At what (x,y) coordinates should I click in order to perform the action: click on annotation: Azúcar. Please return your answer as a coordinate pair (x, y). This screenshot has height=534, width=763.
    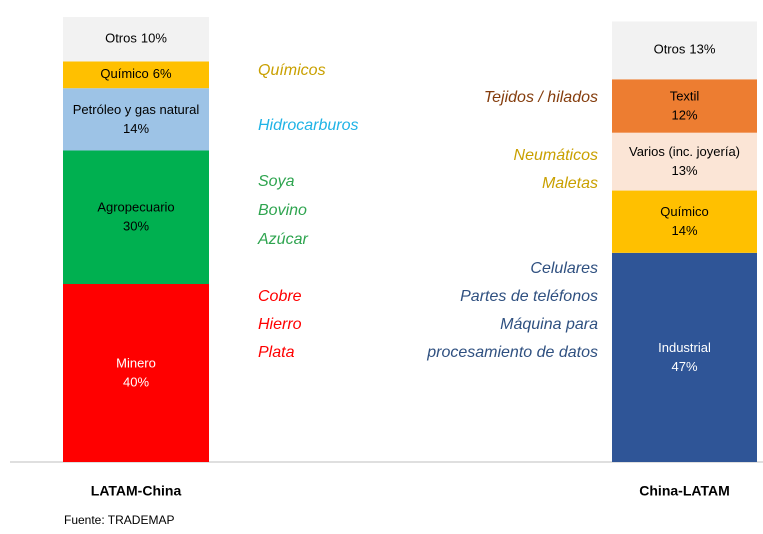
    Looking at the image, I should click on (282, 239).